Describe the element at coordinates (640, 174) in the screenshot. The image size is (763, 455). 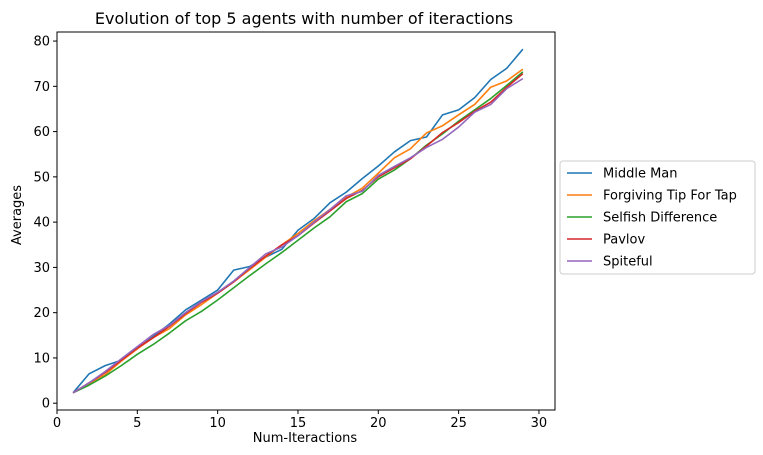
I see `legend-label-middle-man: Middle Man` at that location.